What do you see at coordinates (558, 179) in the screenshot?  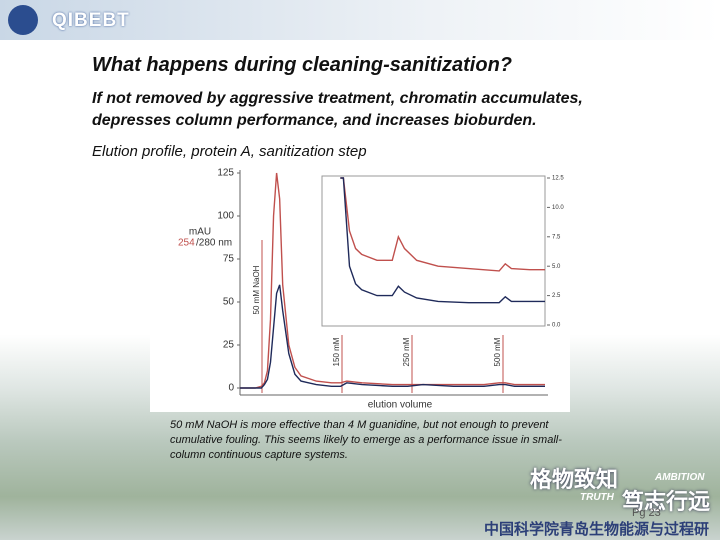 I see `y-tick-label: 12.5` at bounding box center [558, 179].